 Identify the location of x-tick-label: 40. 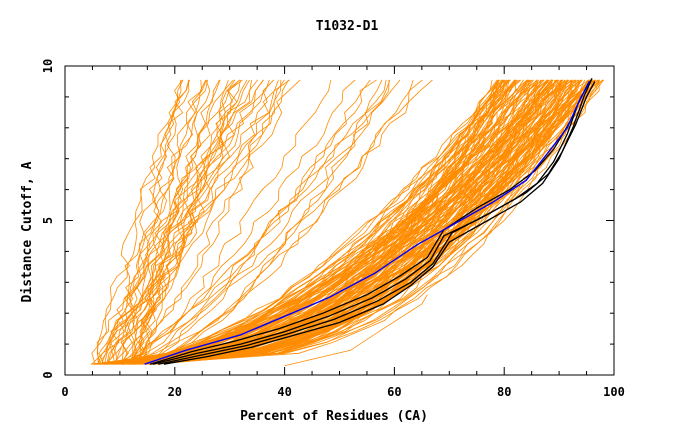
(284, 392).